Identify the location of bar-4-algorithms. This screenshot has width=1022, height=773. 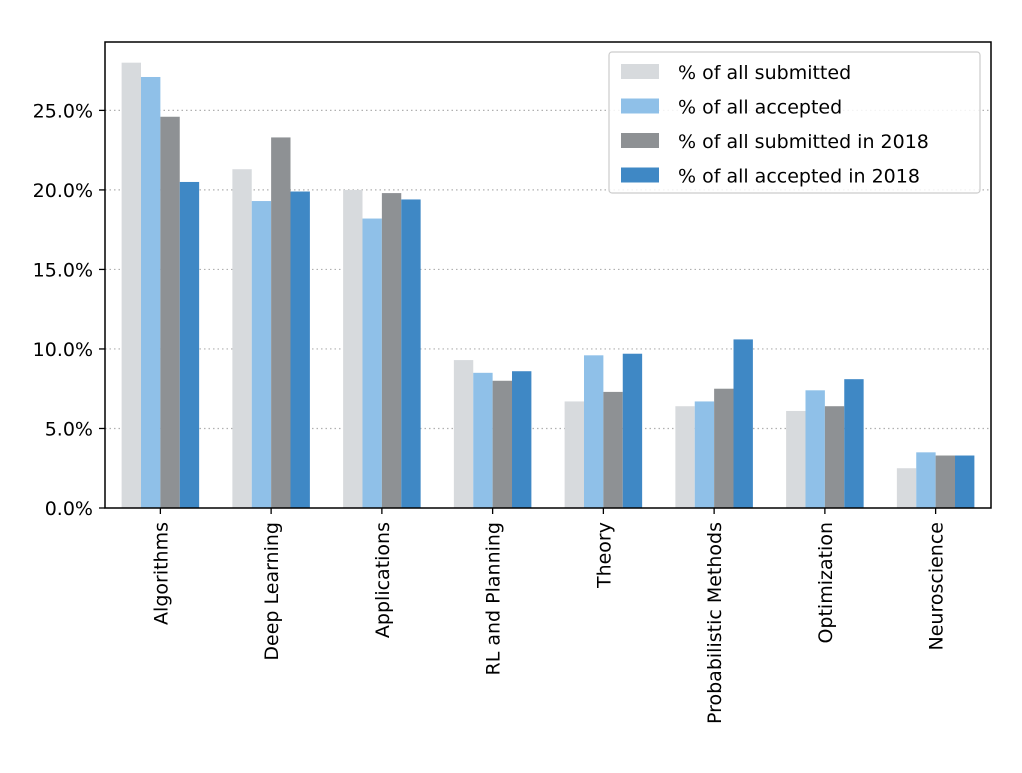
(189, 344).